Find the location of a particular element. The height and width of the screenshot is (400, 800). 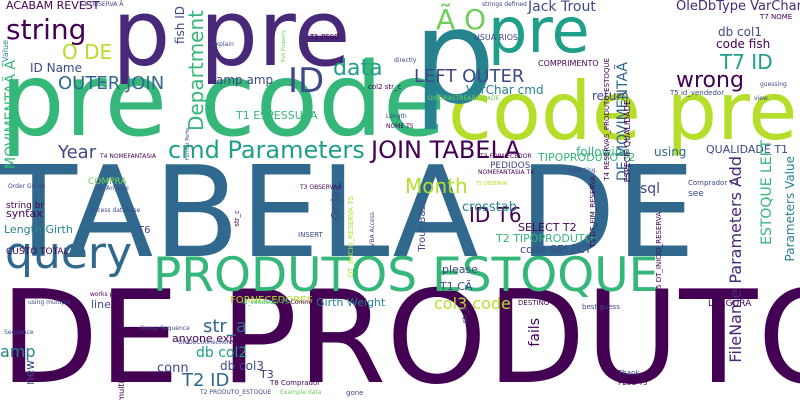

word-t2-tipoproduto: T2 TIPOPRODUTO is located at coordinates (545, 238).